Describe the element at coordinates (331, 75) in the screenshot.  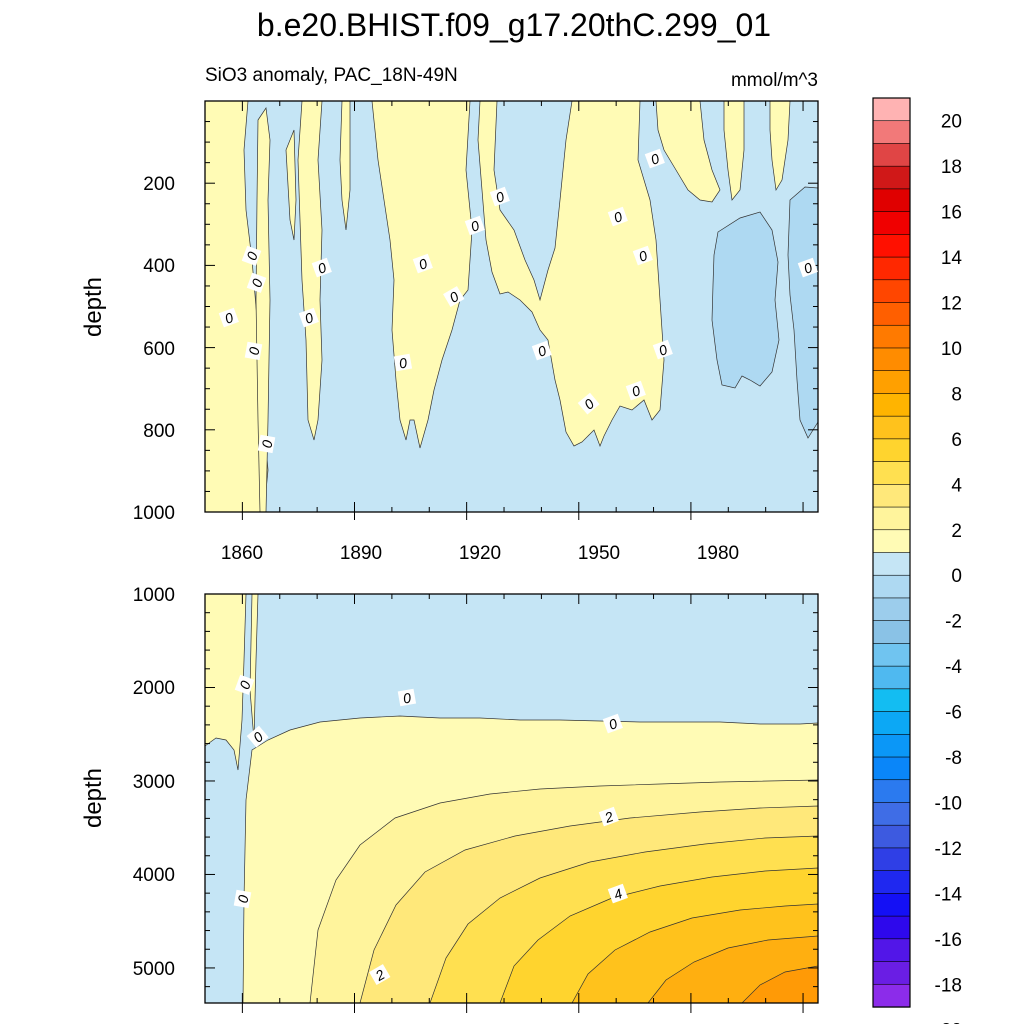
I see `upper-subtitle: SiO3 anomaly, PAC_18N-49N` at that location.